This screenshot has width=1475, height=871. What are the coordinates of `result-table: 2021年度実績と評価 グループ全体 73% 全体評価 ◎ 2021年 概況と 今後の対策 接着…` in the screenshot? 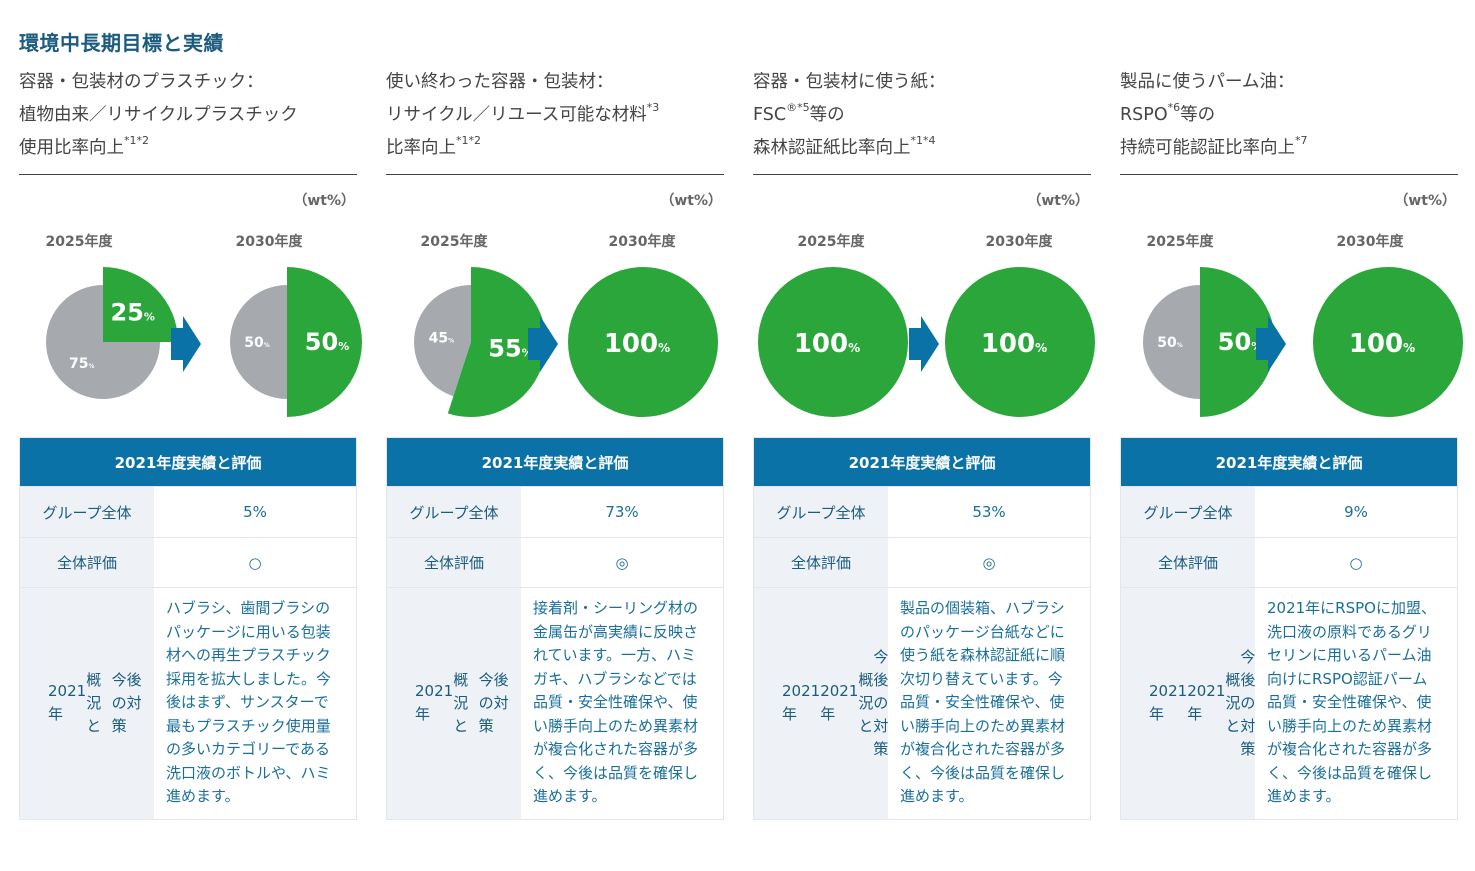 It's located at (555, 628).